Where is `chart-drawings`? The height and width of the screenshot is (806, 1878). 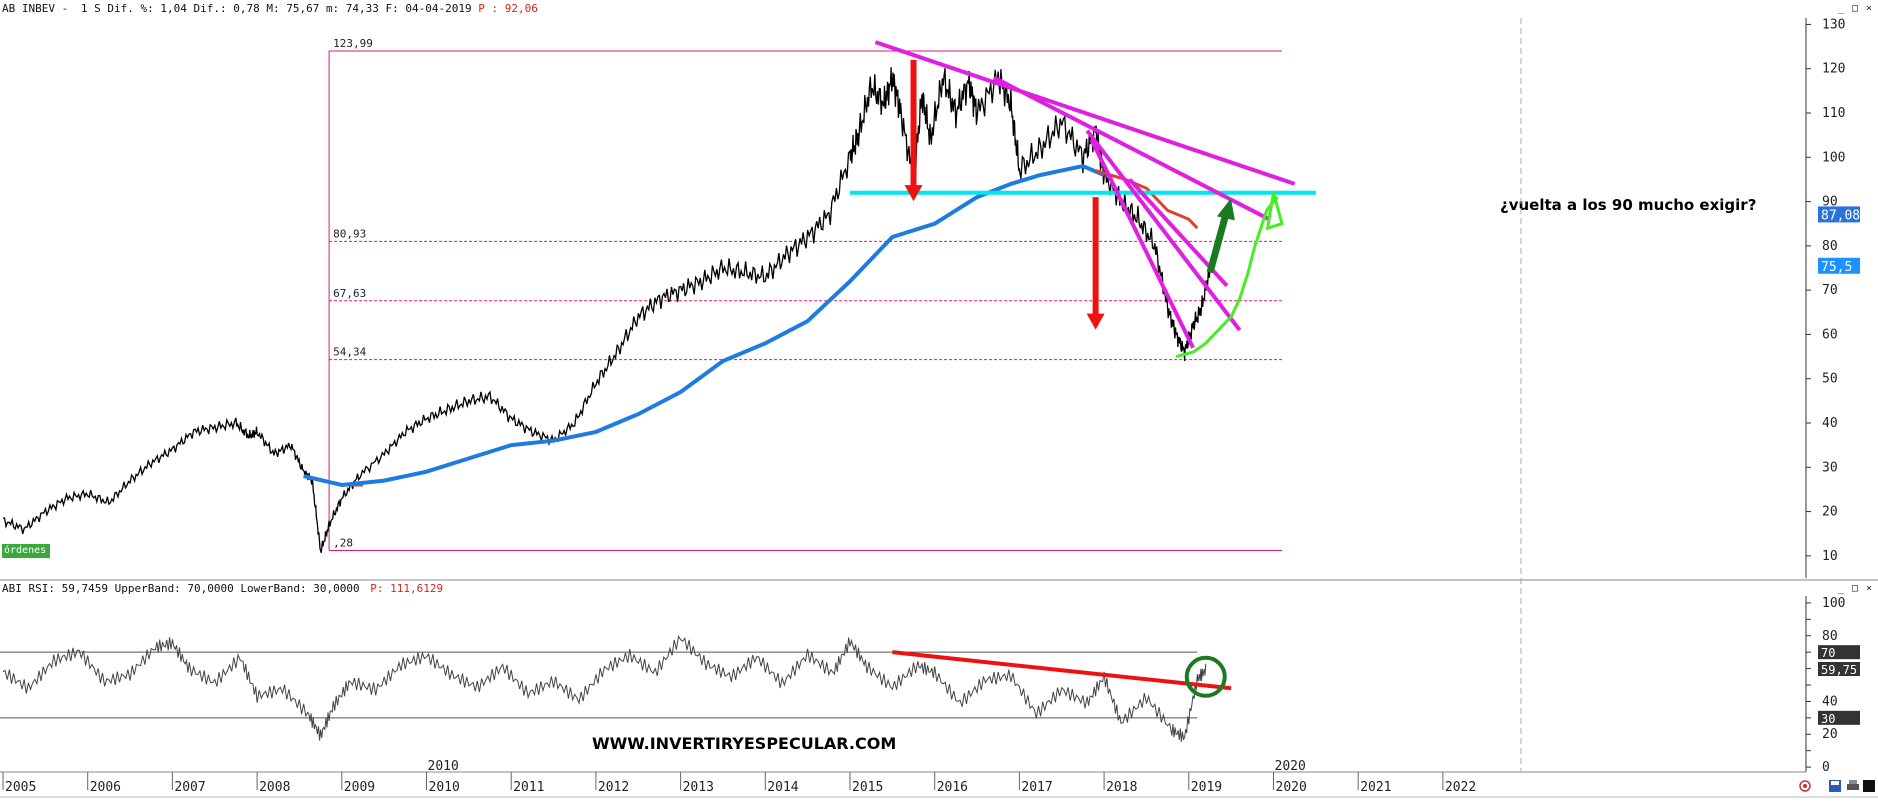 chart-drawings is located at coordinates (1083, 199).